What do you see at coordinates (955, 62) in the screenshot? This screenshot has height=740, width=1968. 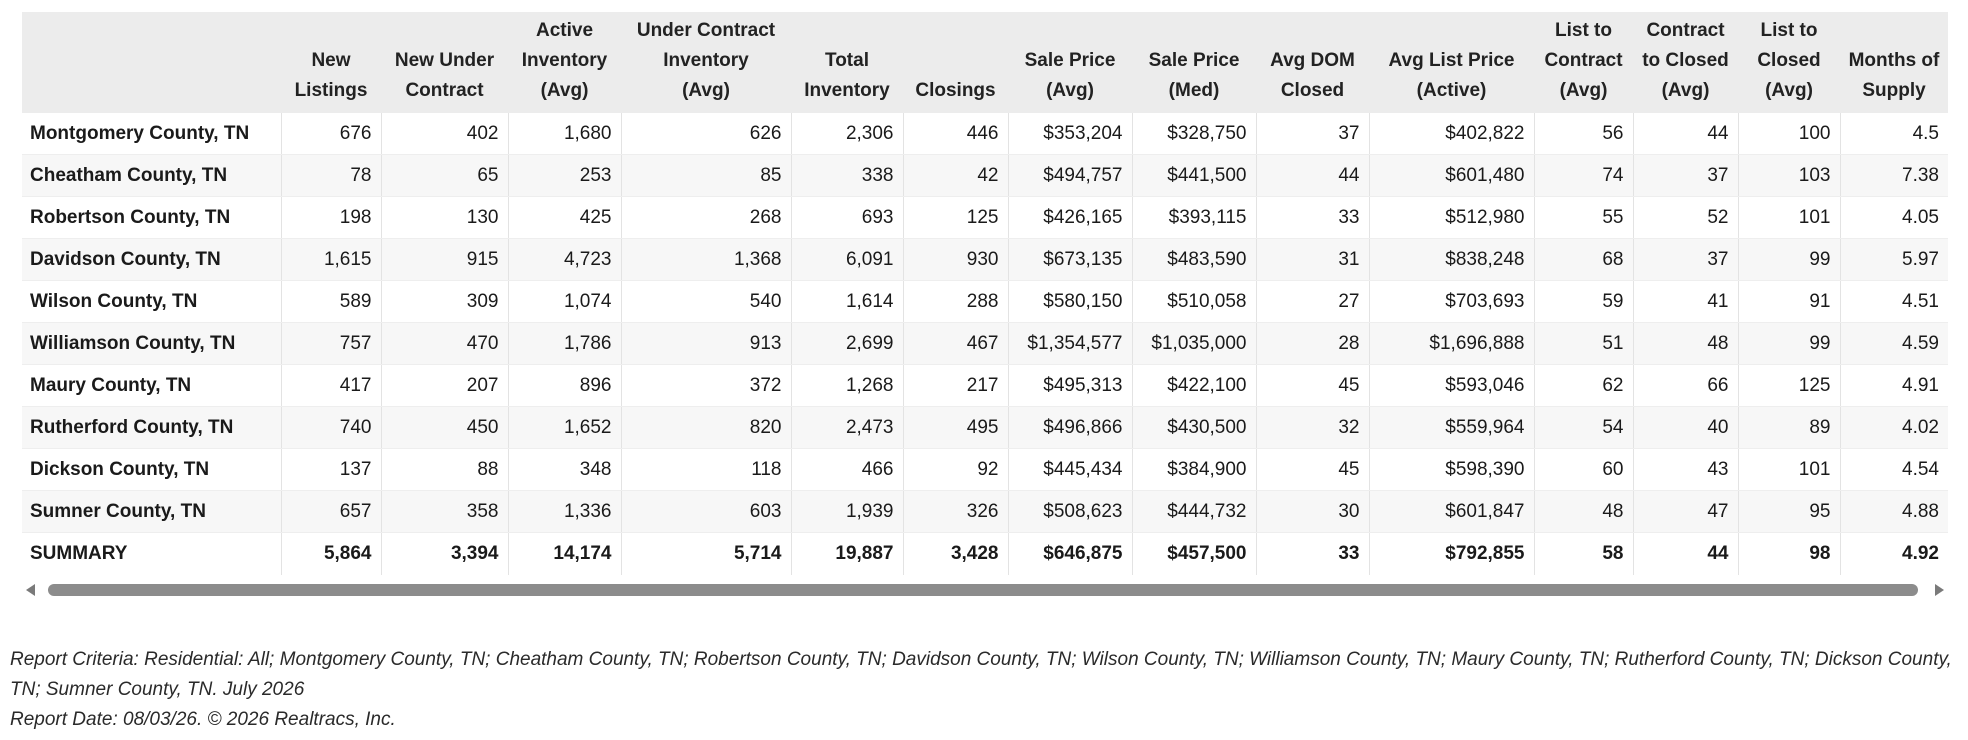 I see `column-header: Closings` at bounding box center [955, 62].